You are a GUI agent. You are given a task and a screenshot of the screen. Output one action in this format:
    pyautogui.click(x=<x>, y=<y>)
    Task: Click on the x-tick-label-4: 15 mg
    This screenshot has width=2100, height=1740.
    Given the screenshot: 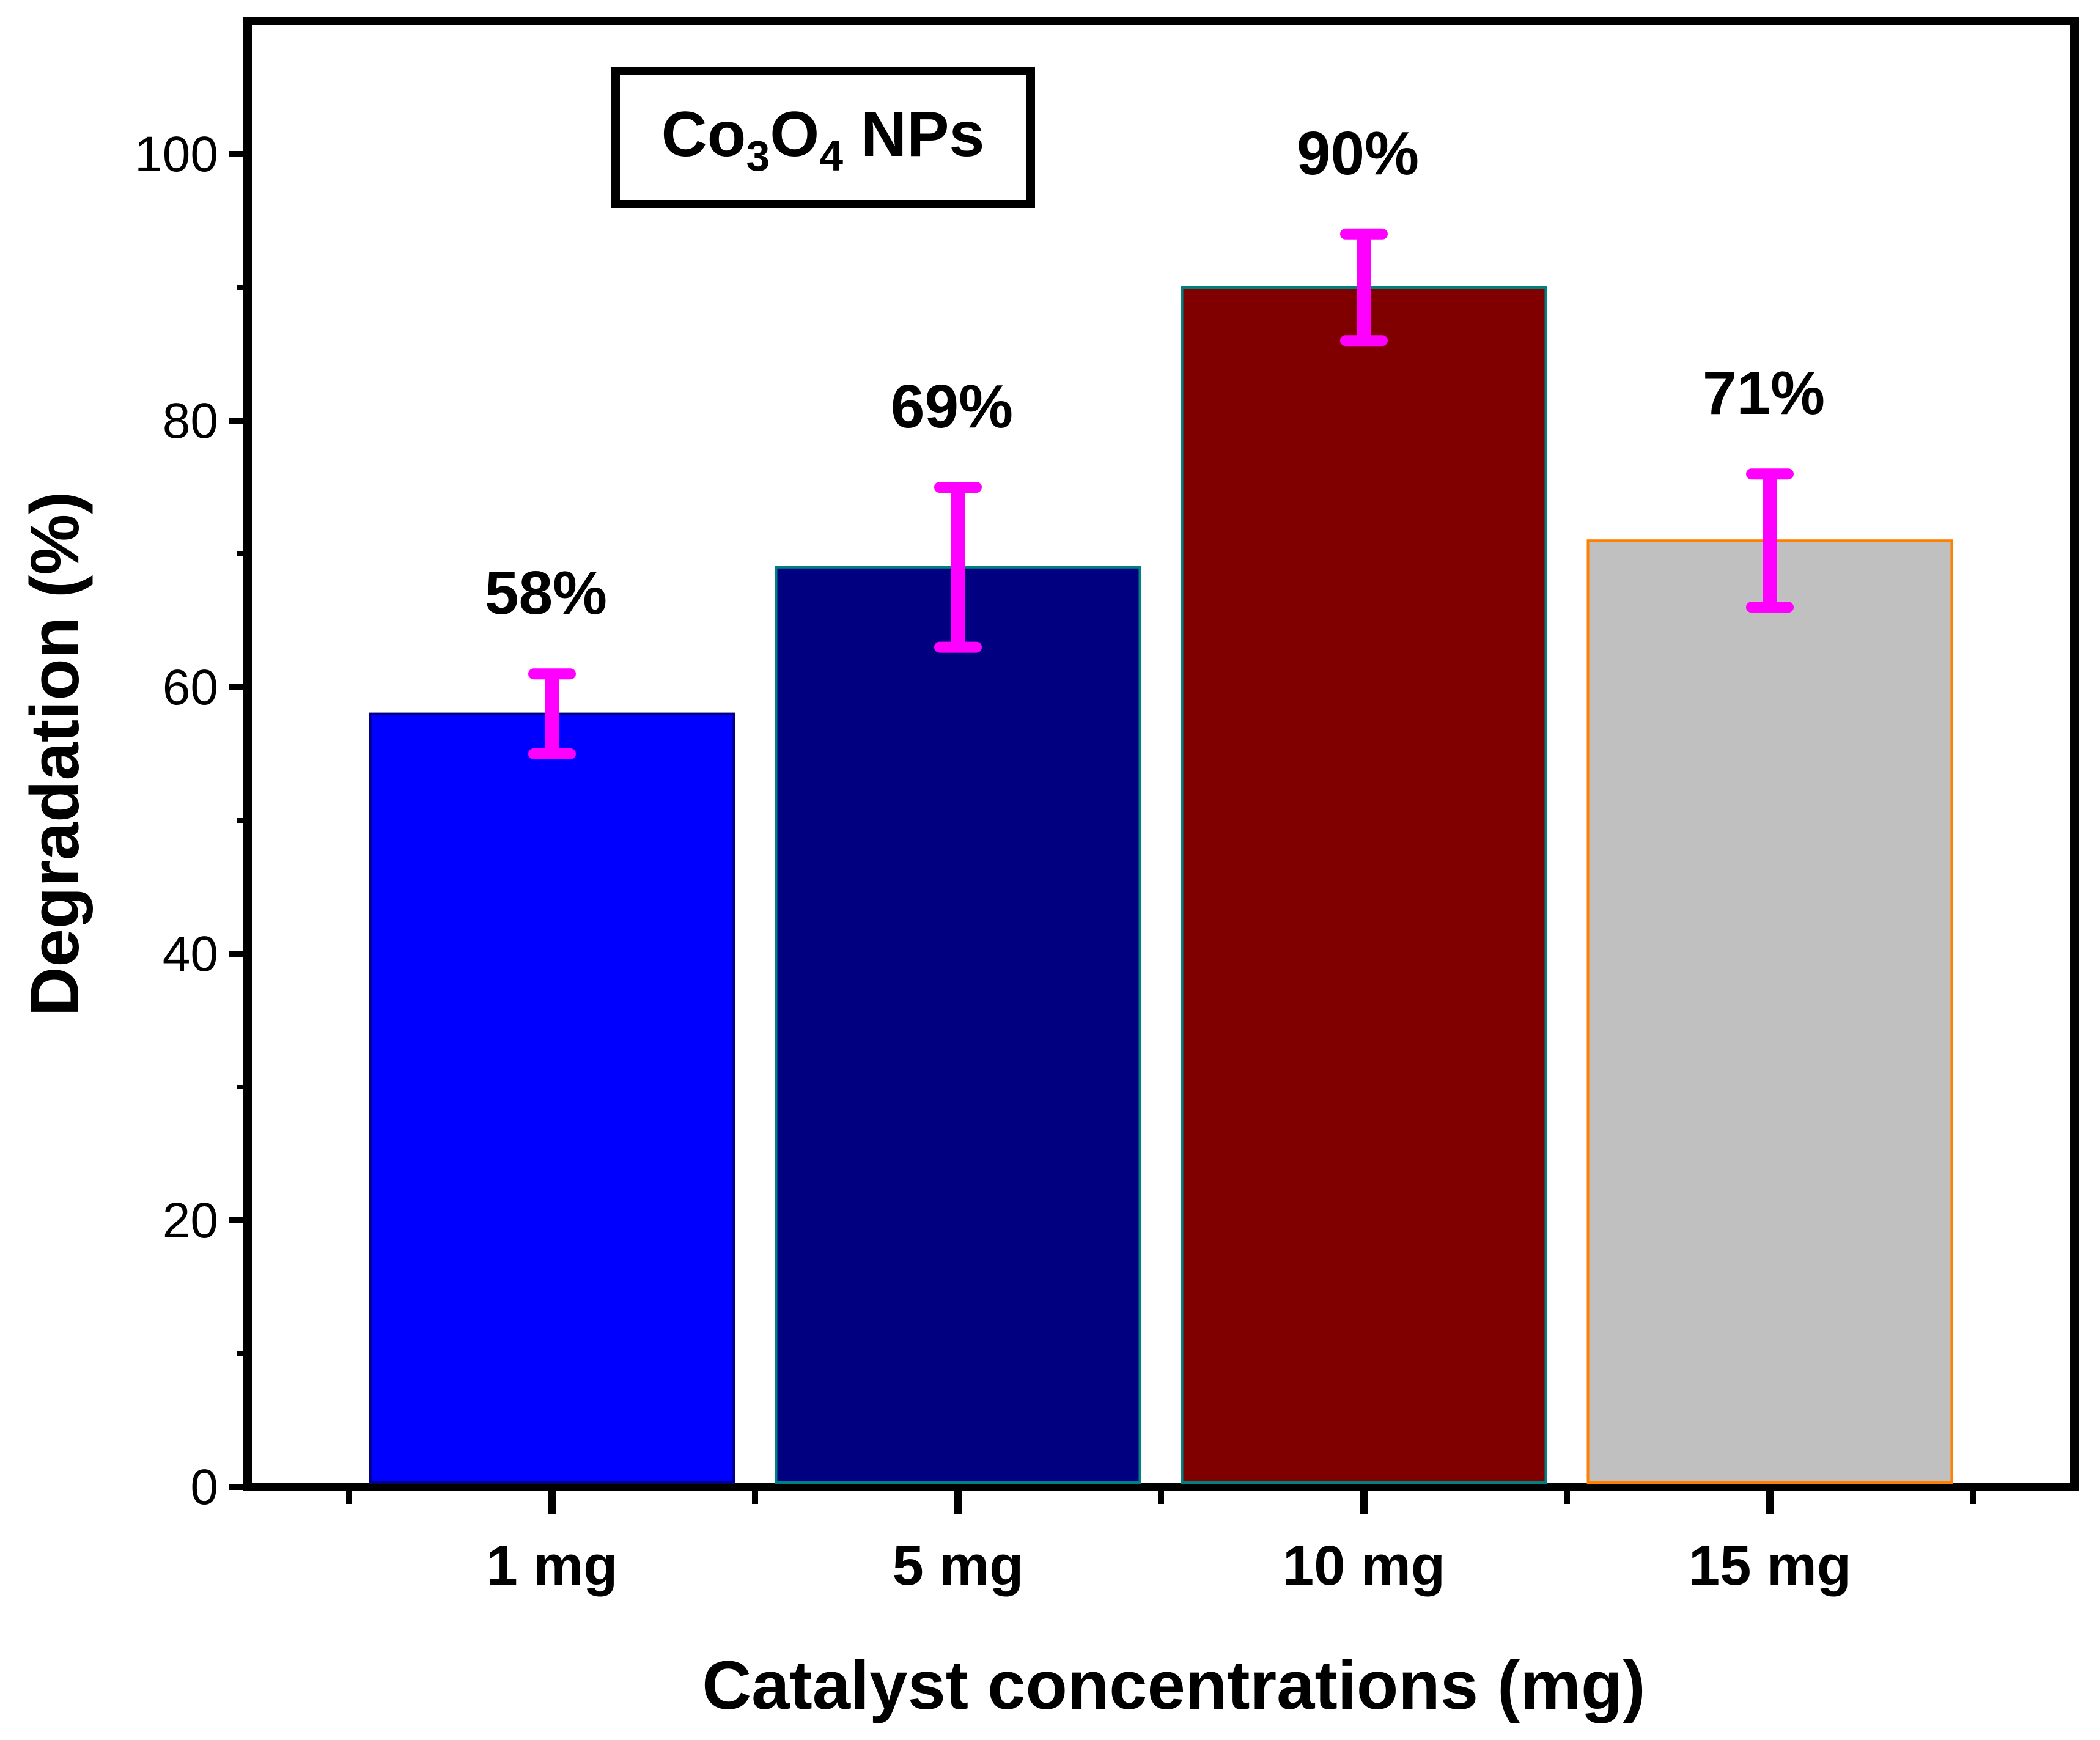 What is the action you would take?
    pyautogui.click(x=1770, y=1566)
    